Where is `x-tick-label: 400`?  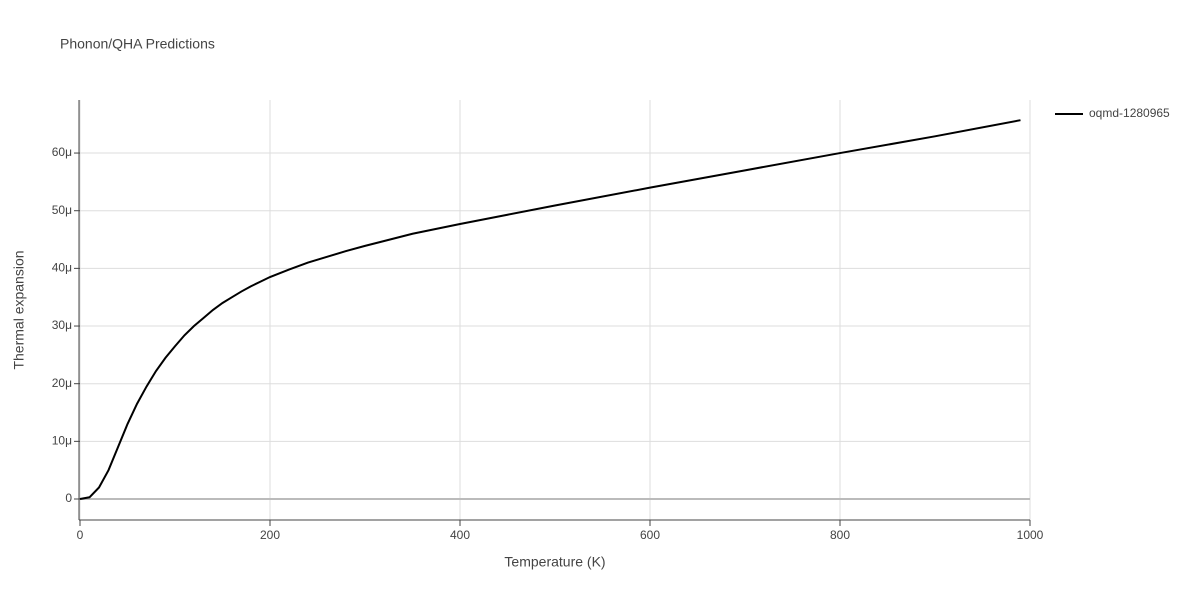 x-tick-label: 400 is located at coordinates (460, 535).